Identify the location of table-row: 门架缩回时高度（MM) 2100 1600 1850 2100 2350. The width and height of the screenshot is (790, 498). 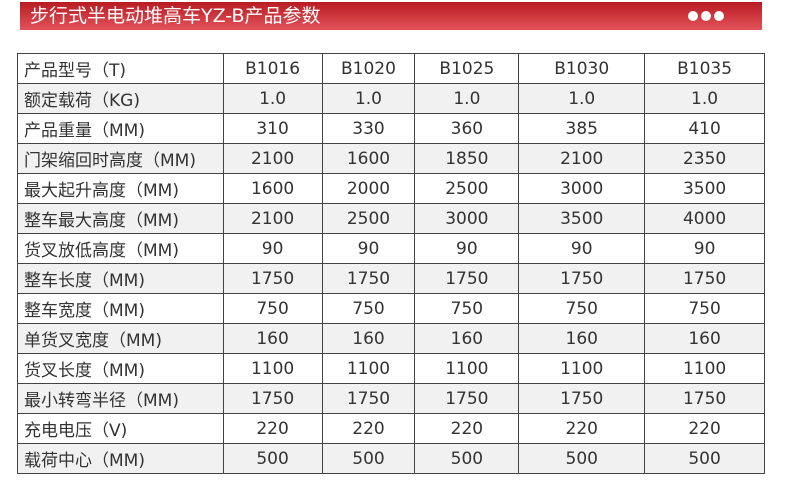
(391, 158).